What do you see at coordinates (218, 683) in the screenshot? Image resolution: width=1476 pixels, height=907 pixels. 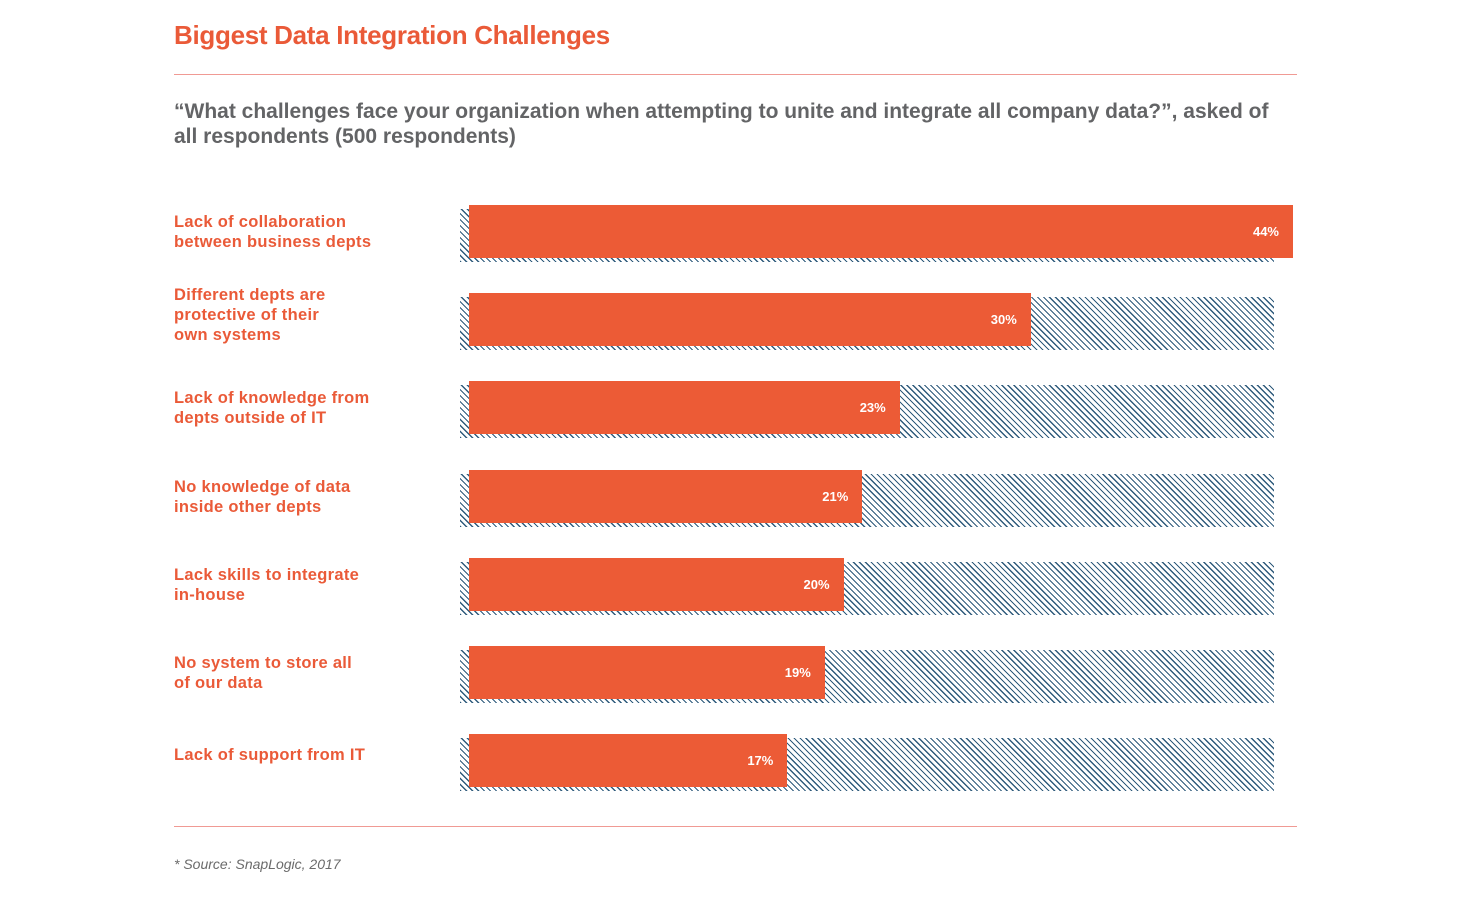 I see `category-label-line: of our data` at bounding box center [218, 683].